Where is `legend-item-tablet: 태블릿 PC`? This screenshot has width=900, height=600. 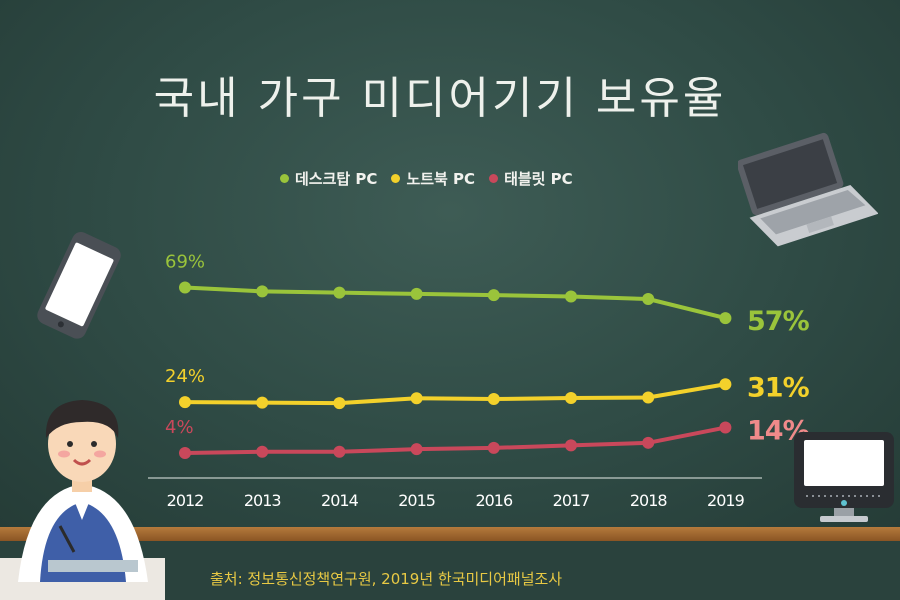
legend-item-tablet: 태블릿 PC is located at coordinates (531, 178).